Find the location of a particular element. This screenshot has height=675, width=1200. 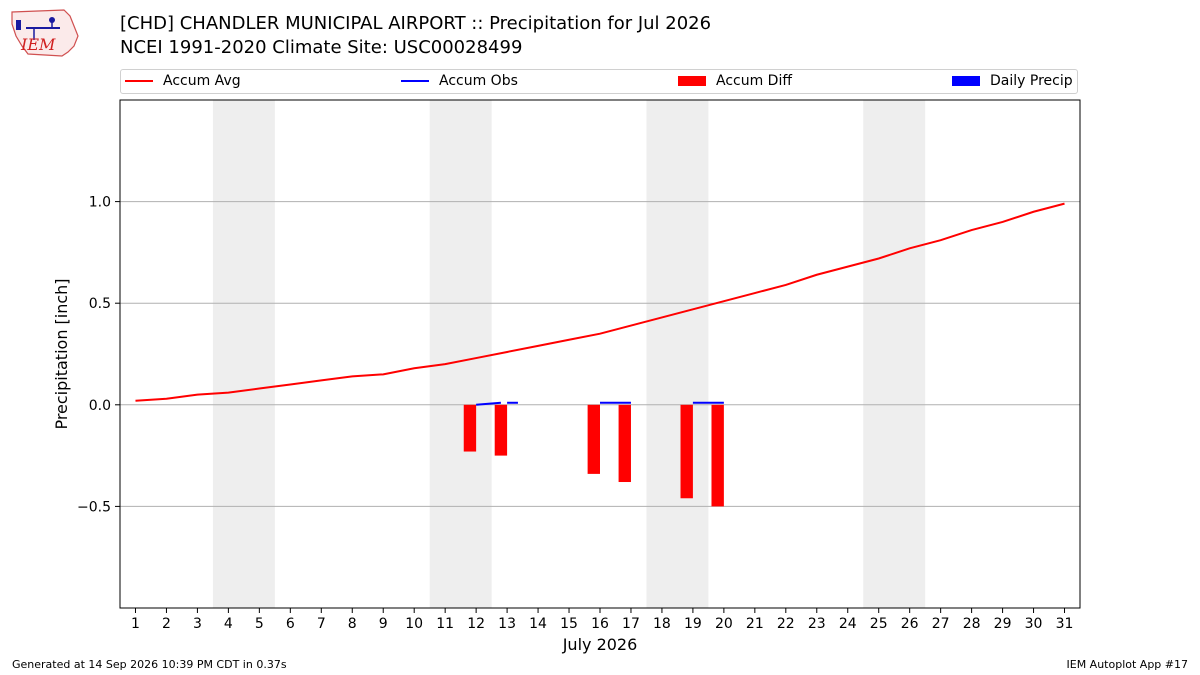

x-tick-label: 16 is located at coordinates (600, 624).